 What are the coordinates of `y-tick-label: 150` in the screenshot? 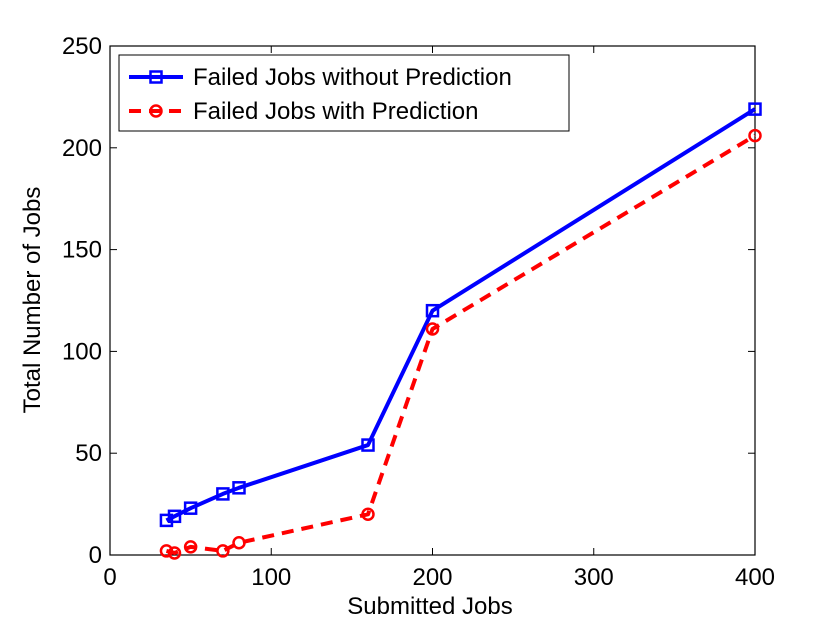 It's located at (82, 250).